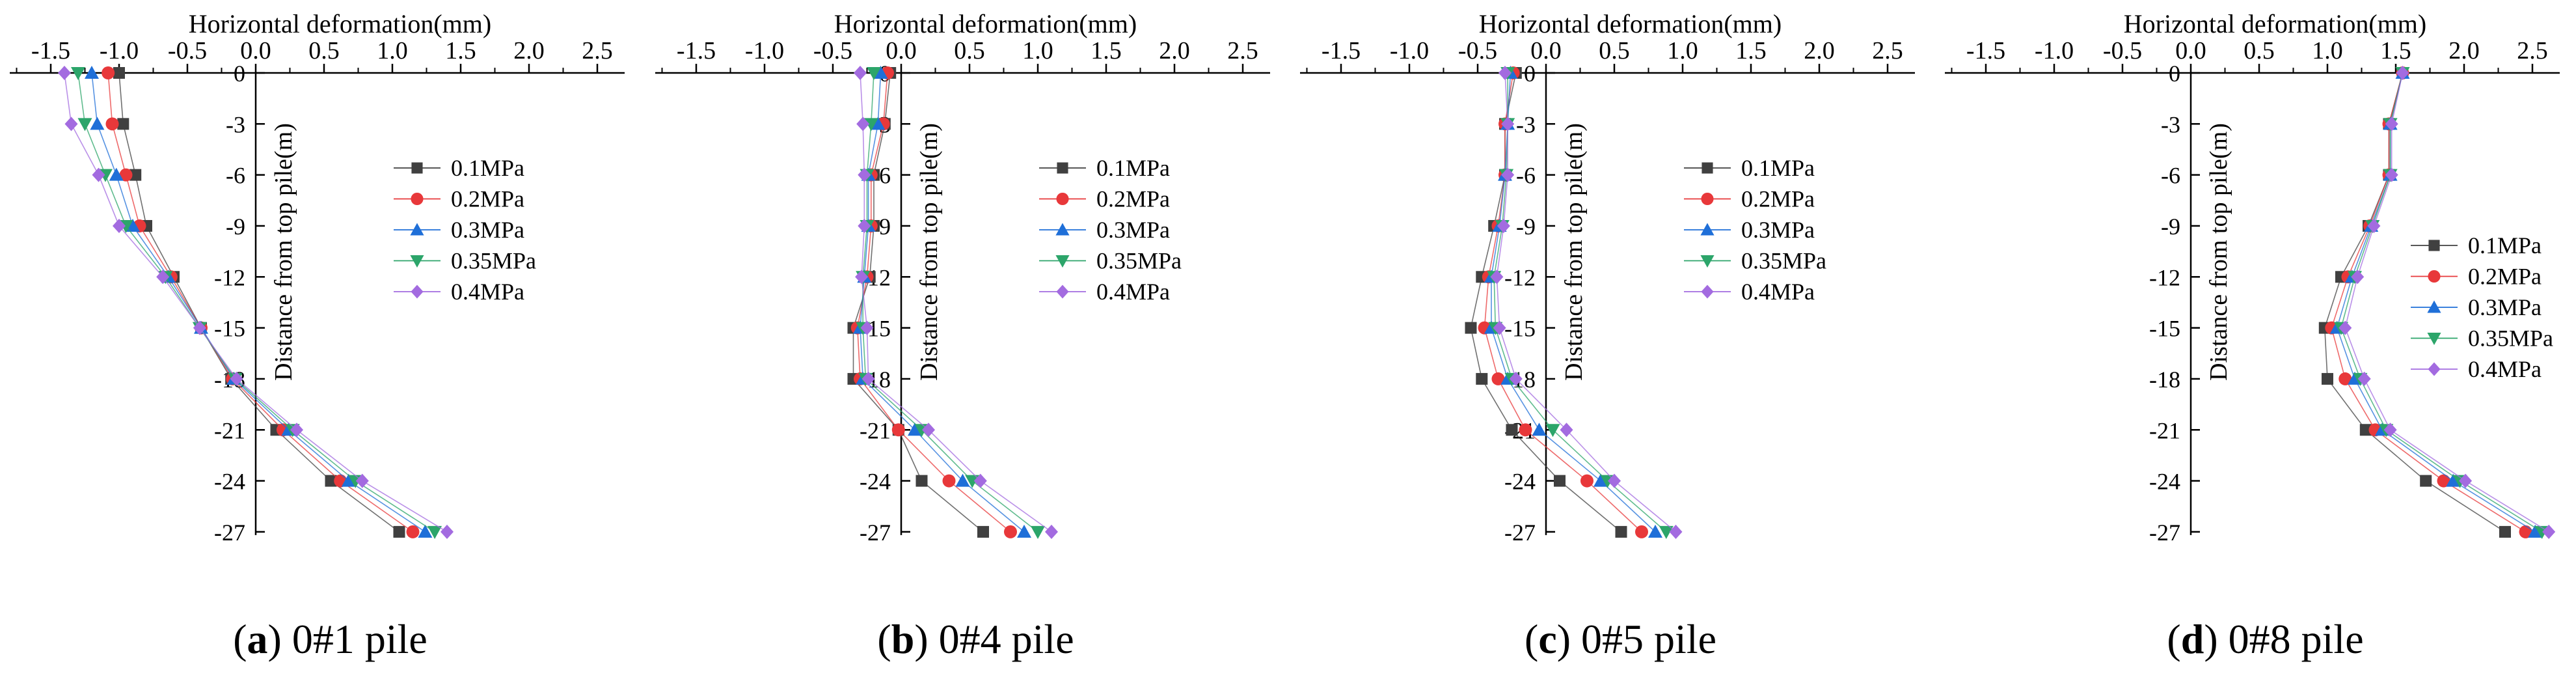  I want to click on panel-caption: (a) 0#1 pile, so click(330, 639).